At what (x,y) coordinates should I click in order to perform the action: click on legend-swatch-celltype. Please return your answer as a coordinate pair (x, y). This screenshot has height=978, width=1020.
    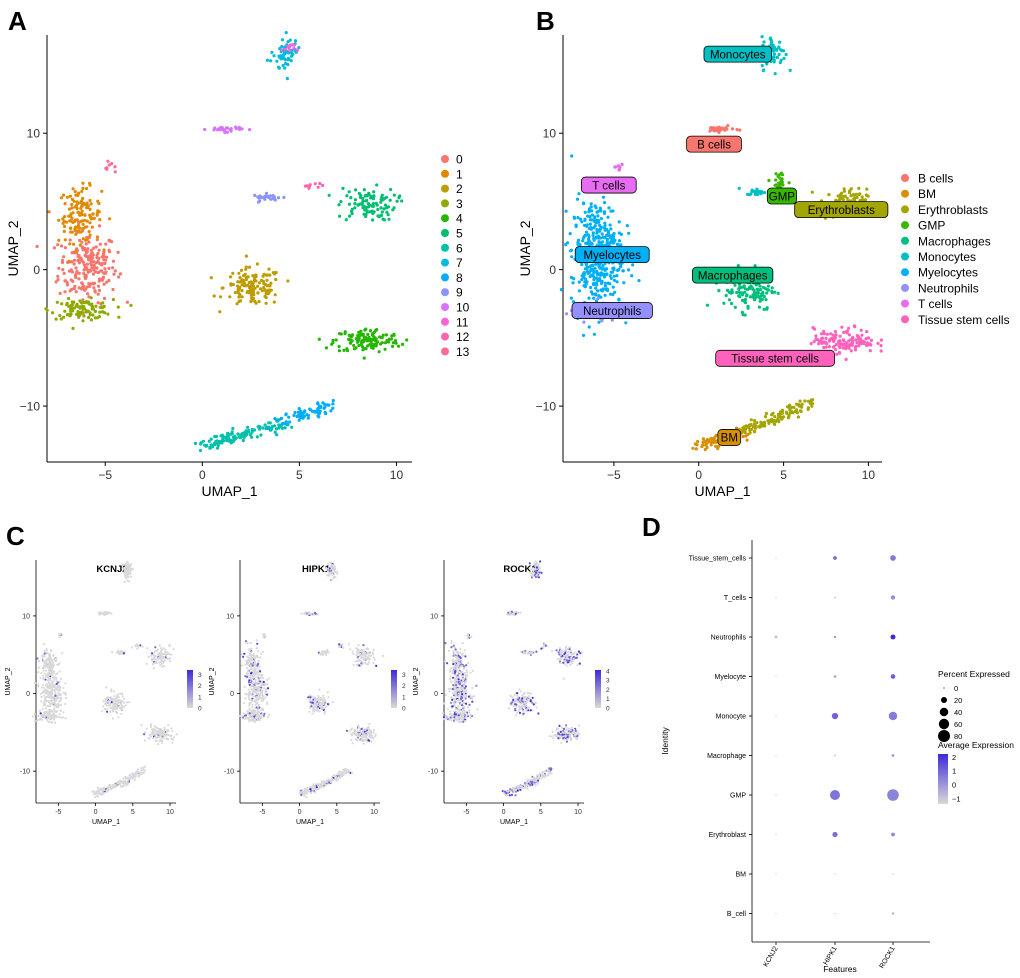
    Looking at the image, I should click on (905, 178).